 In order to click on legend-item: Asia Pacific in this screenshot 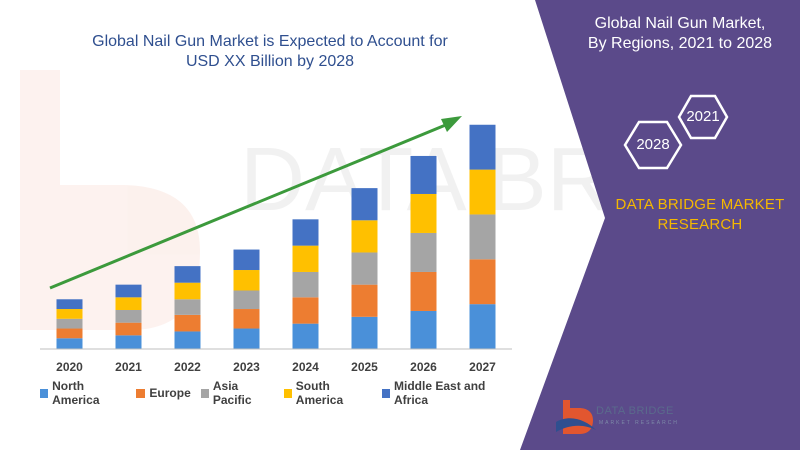, I will do `click(237, 393)`.